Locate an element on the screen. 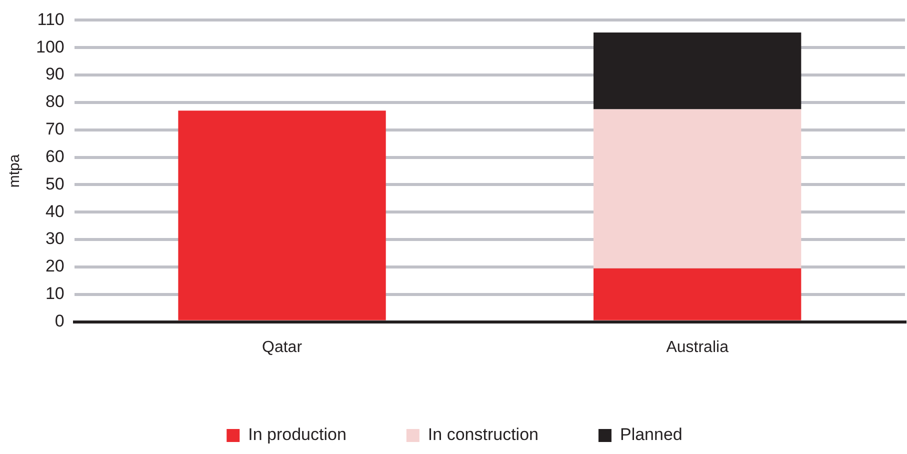  y-tick-label: 10 is located at coordinates (54, 294).